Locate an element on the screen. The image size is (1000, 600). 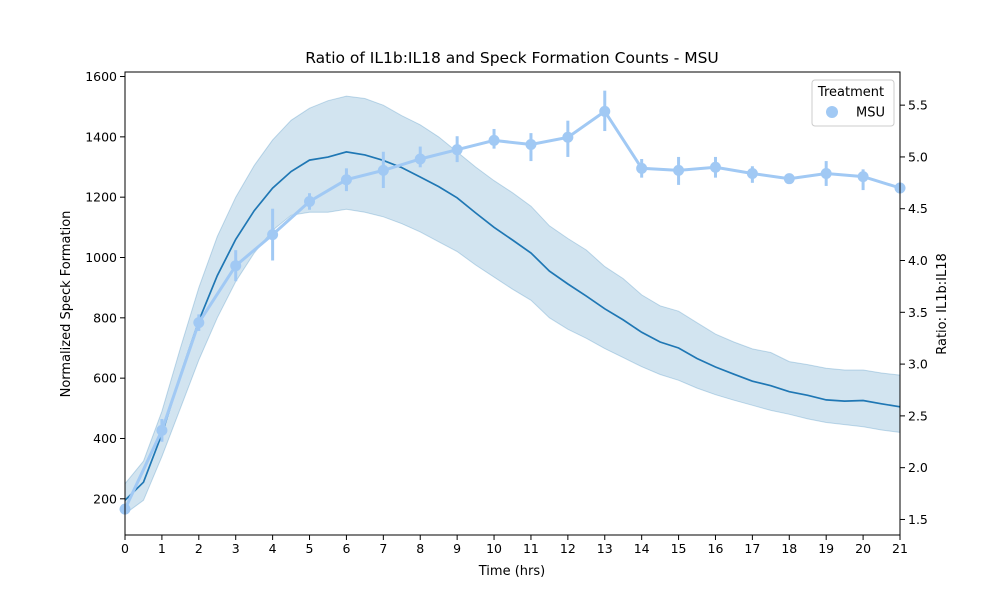
x-tick-label: 2 is located at coordinates (199, 548).